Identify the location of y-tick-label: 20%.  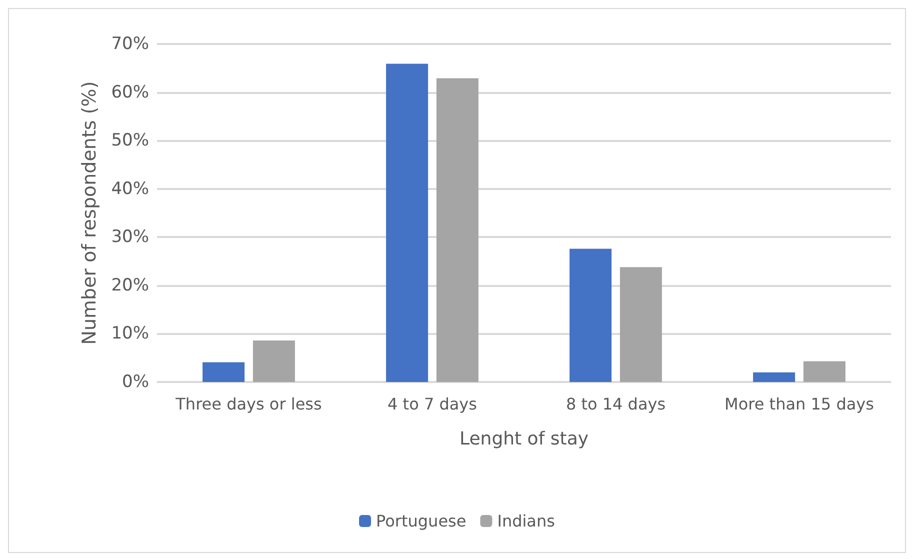
(130, 285).